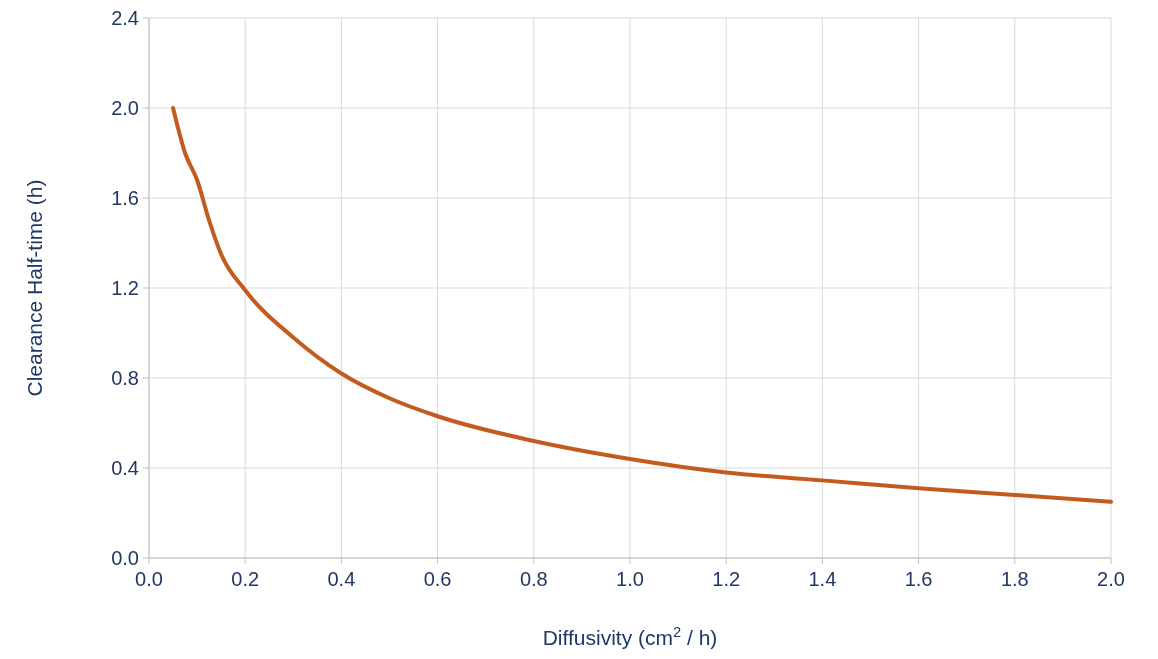  I want to click on x-tick-label: 1.8, so click(1014, 579).